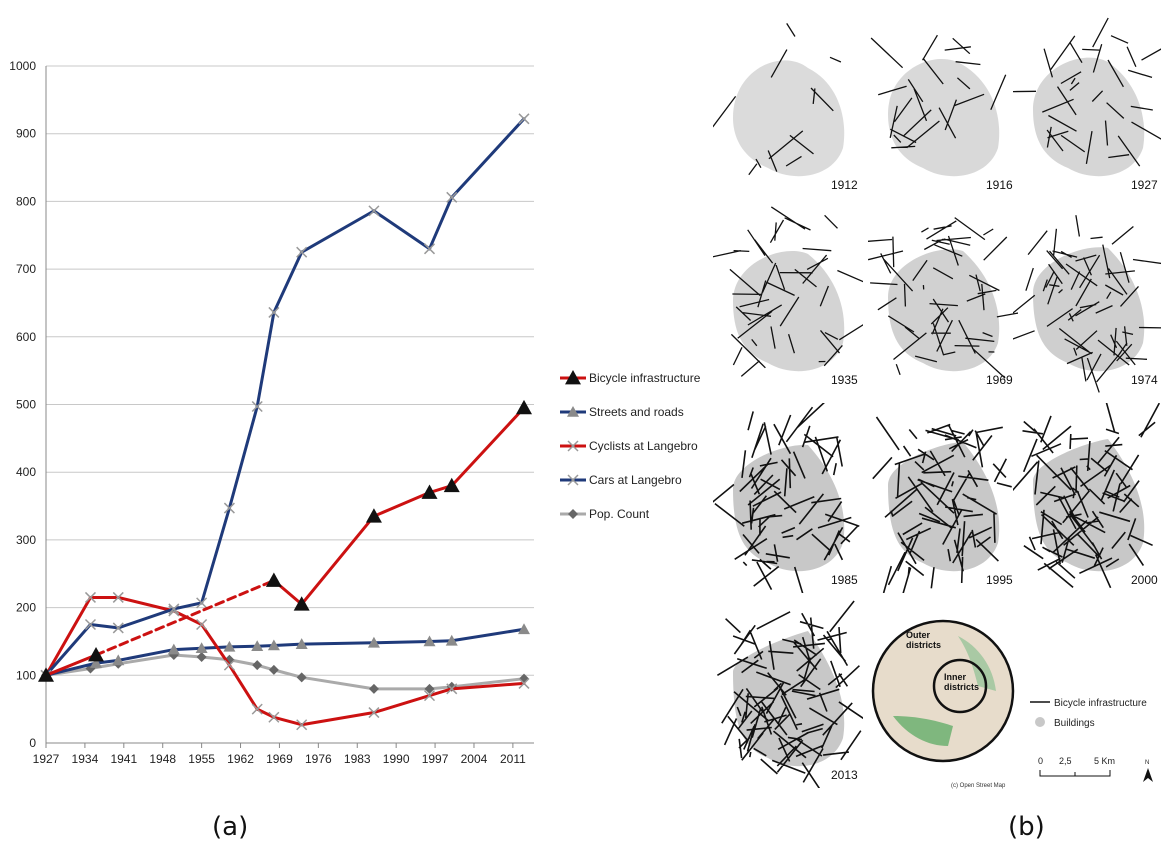  Describe the element at coordinates (1147, 763) in the screenshot. I see `north-label: N` at that location.